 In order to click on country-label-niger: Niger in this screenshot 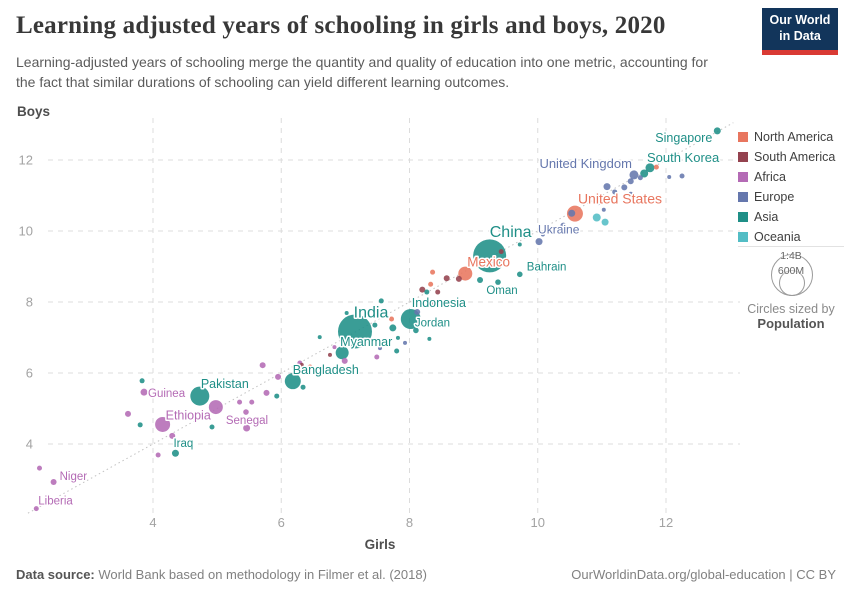, I will do `click(73, 476)`.